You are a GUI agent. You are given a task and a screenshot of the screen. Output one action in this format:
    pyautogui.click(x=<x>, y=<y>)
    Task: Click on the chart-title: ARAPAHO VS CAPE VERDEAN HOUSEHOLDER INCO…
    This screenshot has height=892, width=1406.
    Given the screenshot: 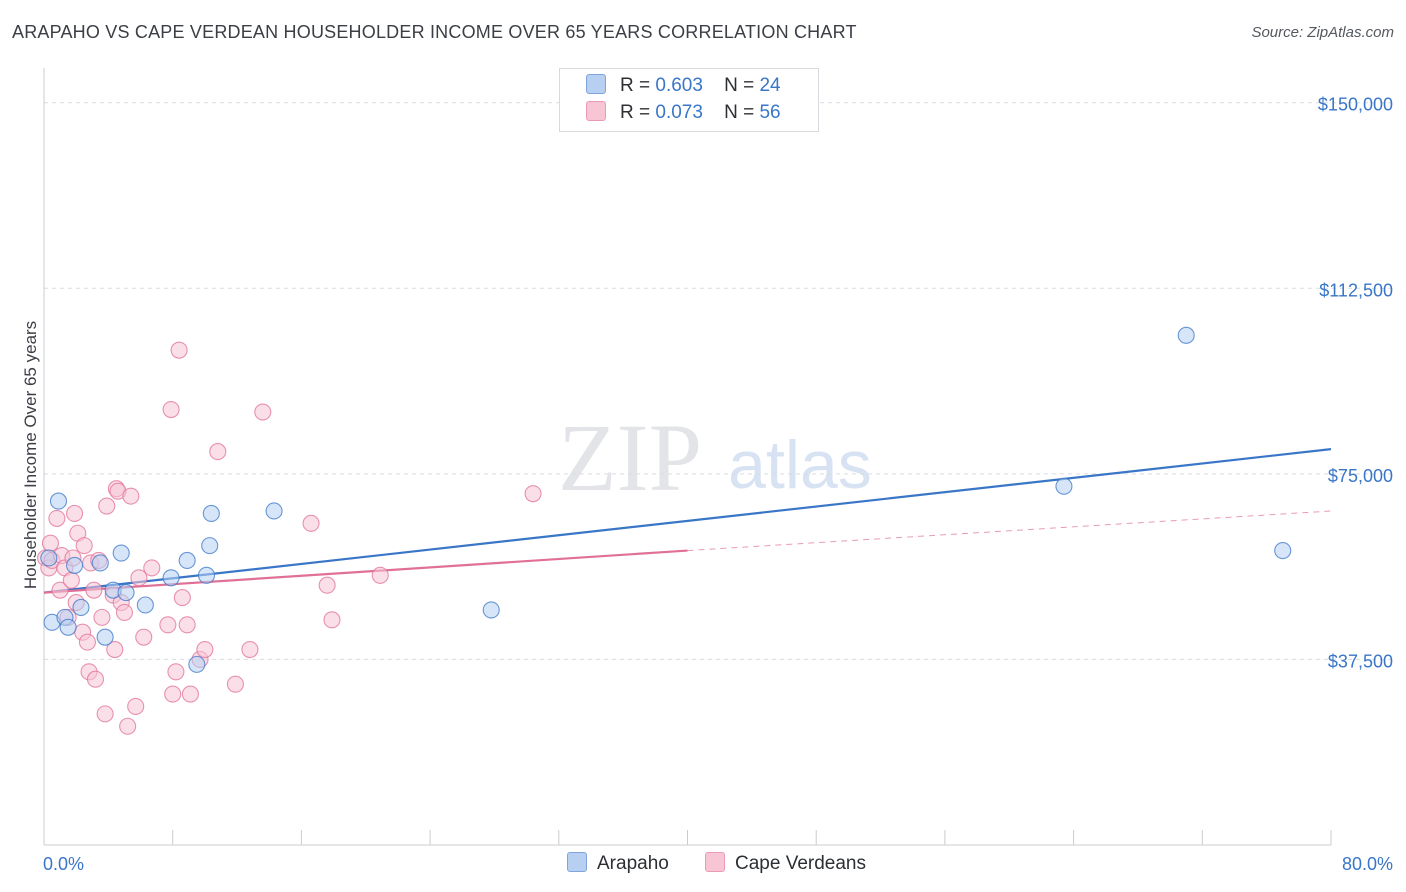 What is the action you would take?
    pyautogui.click(x=434, y=32)
    